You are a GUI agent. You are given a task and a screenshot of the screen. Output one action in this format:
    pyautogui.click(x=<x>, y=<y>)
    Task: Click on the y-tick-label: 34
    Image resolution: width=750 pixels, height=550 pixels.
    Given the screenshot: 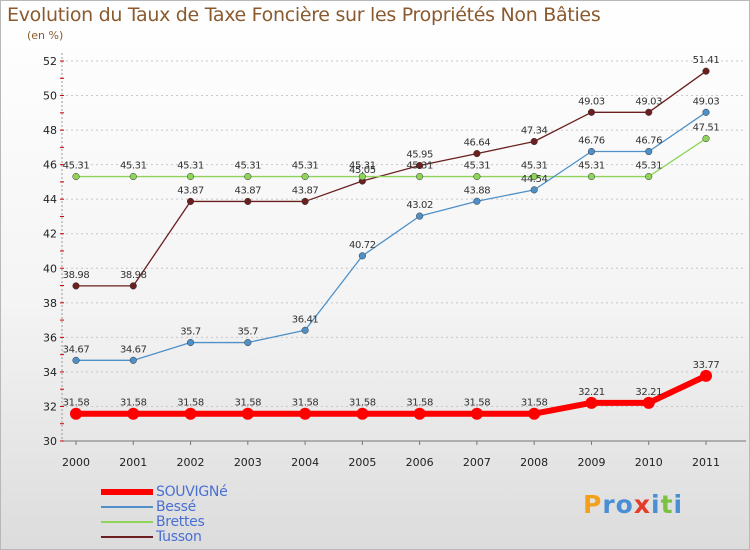 What is the action you would take?
    pyautogui.click(x=50, y=372)
    